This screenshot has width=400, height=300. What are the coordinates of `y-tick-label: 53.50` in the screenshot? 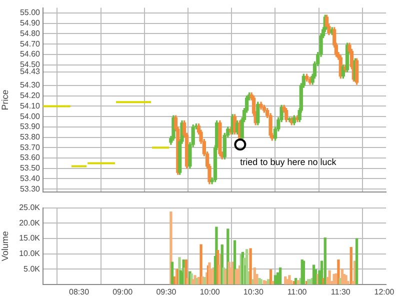 It's located at (30, 168).